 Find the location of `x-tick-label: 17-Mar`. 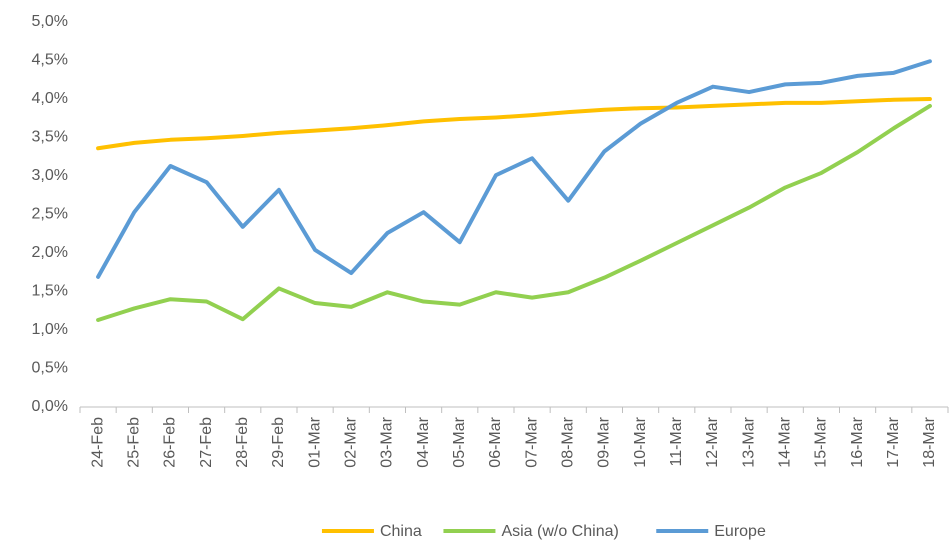

x-tick-label: 17-Mar is located at coordinates (893, 441).